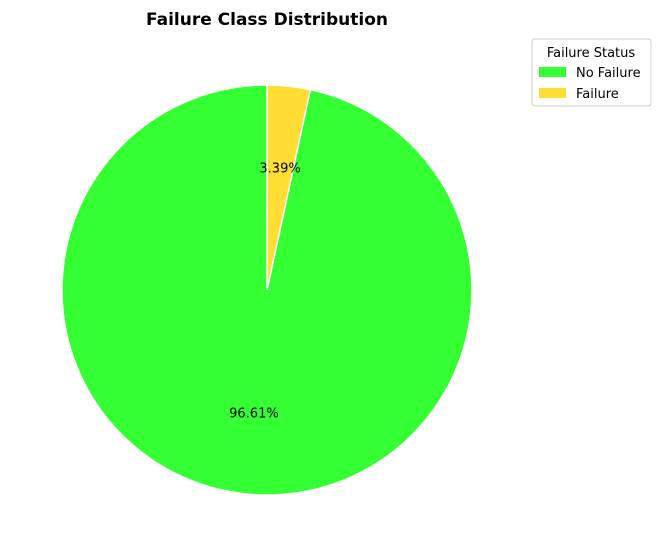 The height and width of the screenshot is (557, 660). I want to click on legend-swatch-no-failure, so click(552, 72).